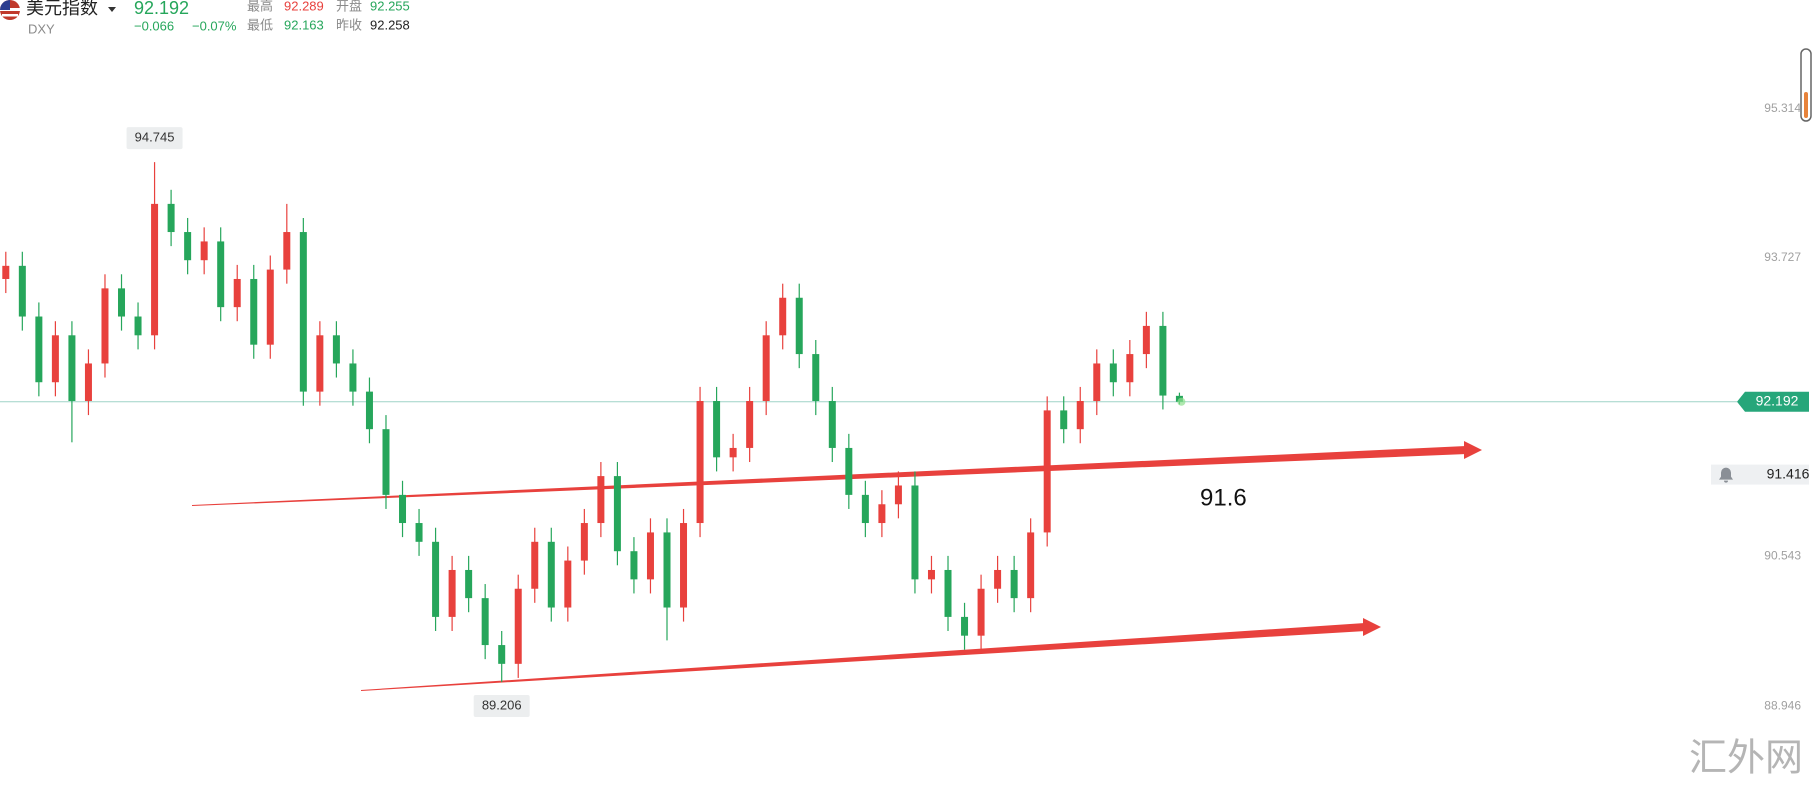  I want to click on last-point, so click(1181, 401).